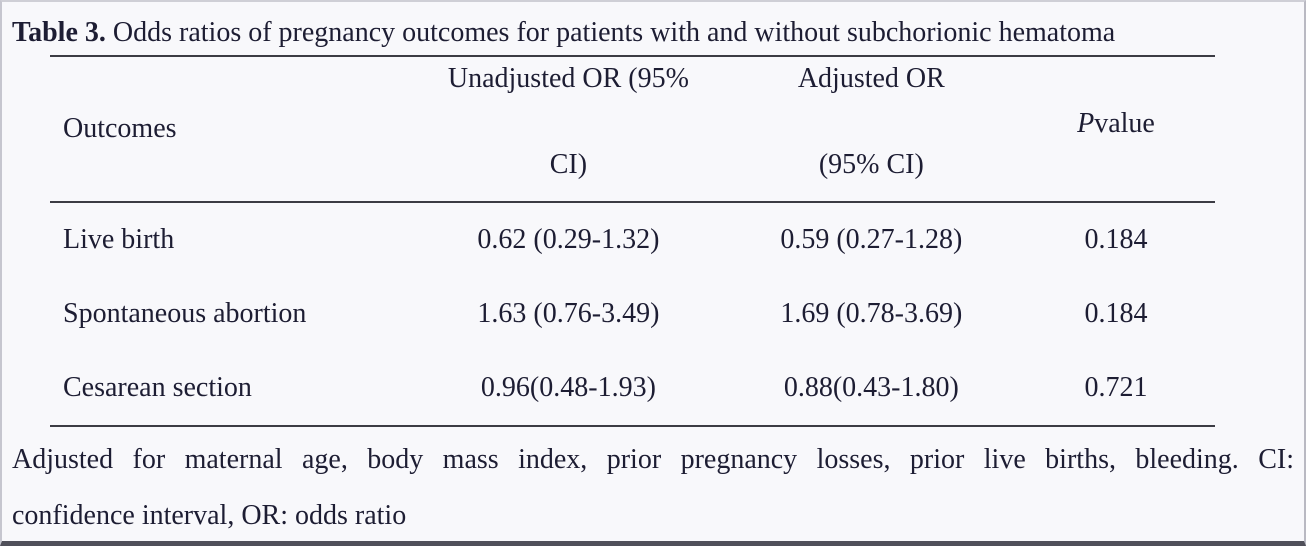  Describe the element at coordinates (871, 129) in the screenshot. I see `column-header-adjusted-or: Adjusted OR (95% CI)` at that location.